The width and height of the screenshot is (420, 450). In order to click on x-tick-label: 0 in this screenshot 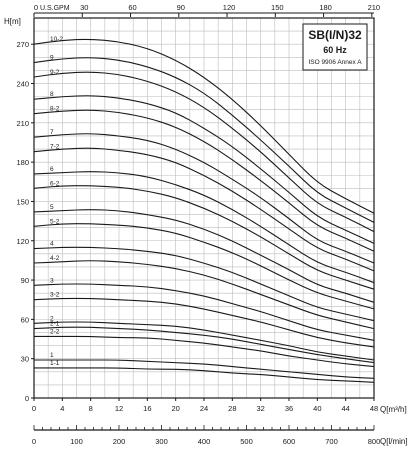, I will do `click(34, 408)`.